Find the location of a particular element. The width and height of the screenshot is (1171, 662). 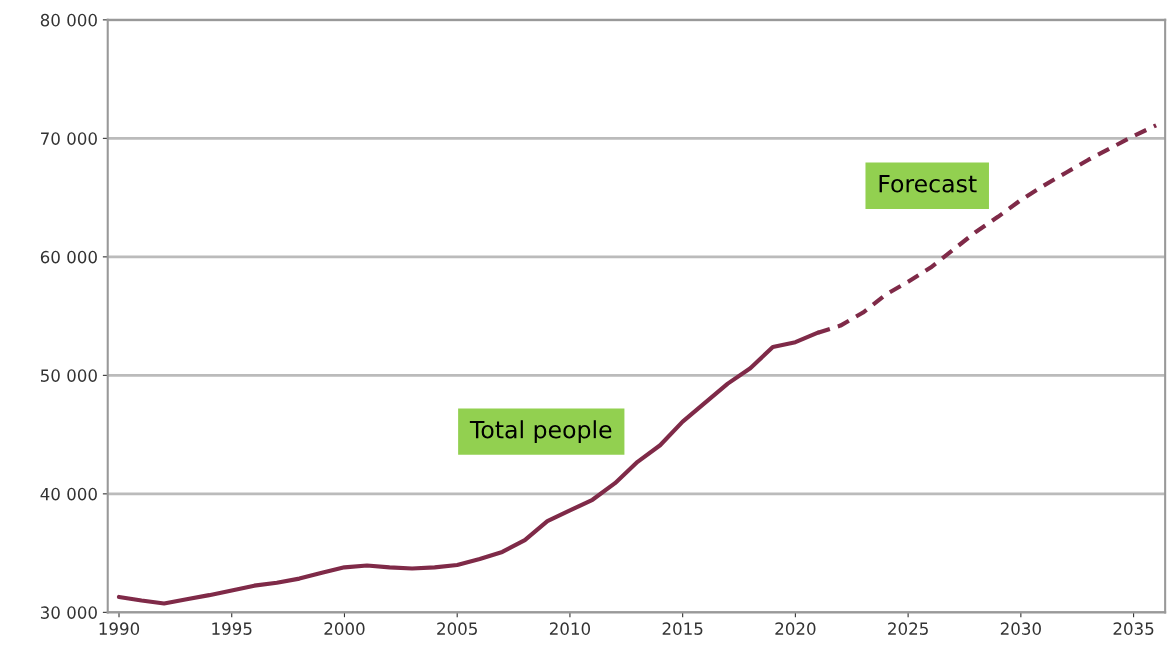

y-tick-label: 50 000 is located at coordinates (68, 375).